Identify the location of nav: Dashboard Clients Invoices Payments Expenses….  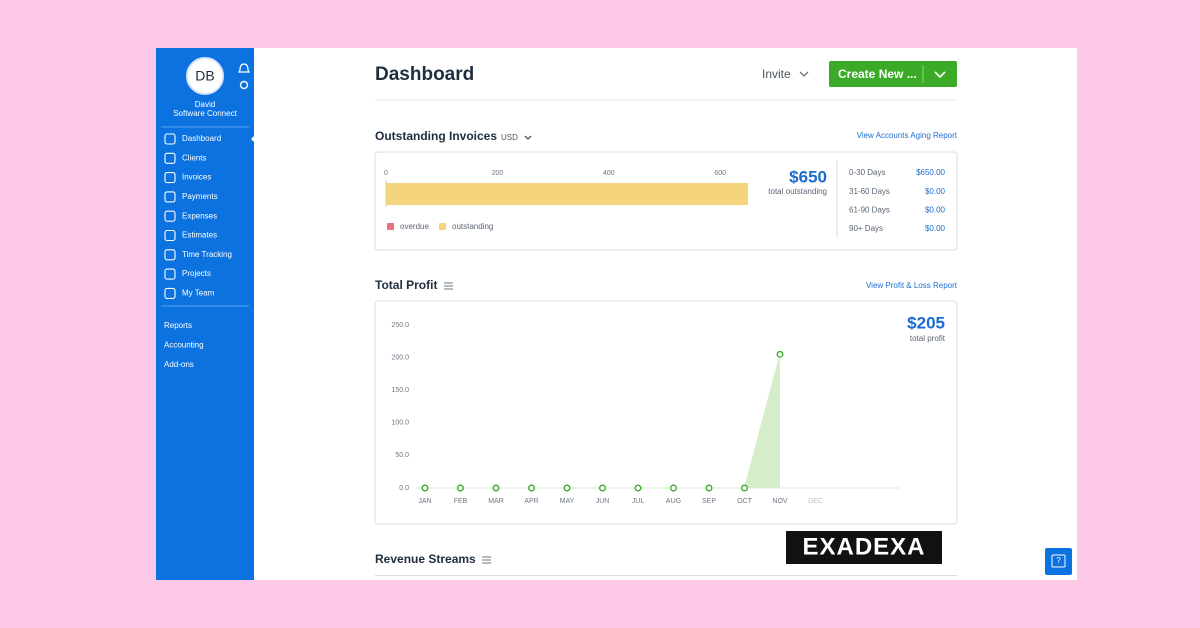
(198, 251).